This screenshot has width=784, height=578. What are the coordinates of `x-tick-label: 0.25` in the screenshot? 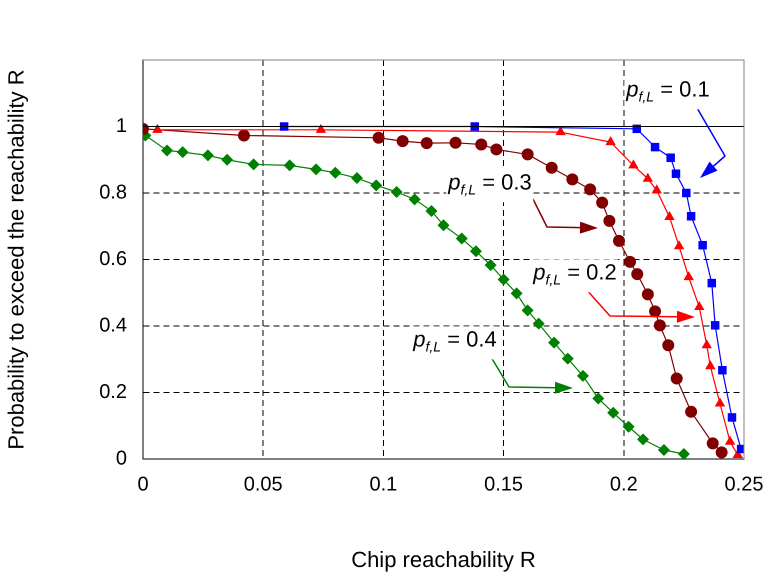 It's located at (744, 485).